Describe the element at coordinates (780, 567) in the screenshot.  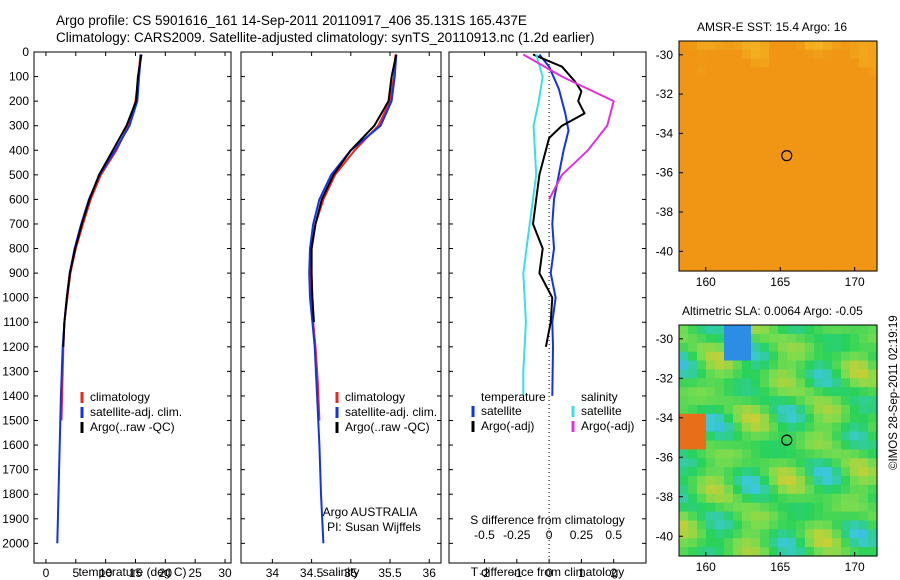
I see `sla-map-lon-label: 165` at that location.